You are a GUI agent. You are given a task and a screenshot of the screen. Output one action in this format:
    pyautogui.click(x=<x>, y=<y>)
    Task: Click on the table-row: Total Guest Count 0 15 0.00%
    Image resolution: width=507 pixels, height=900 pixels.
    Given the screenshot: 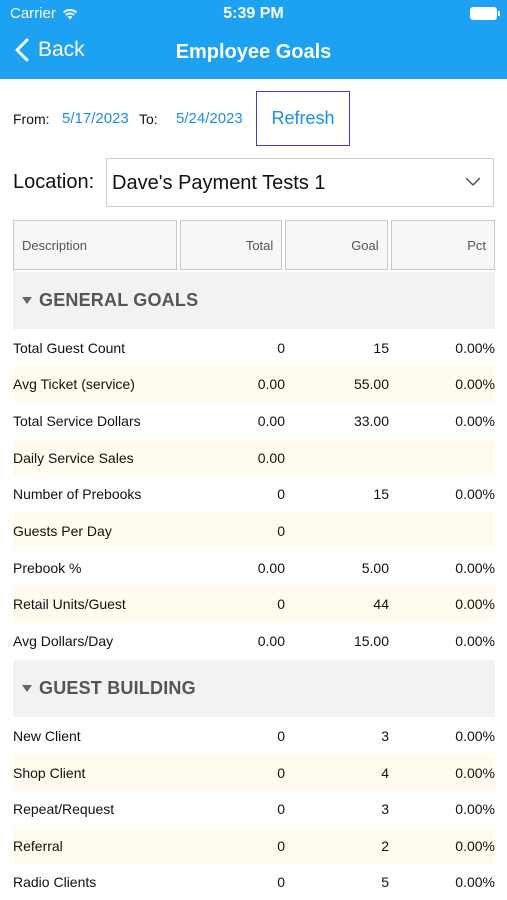 What is the action you would take?
    pyautogui.click(x=254, y=347)
    